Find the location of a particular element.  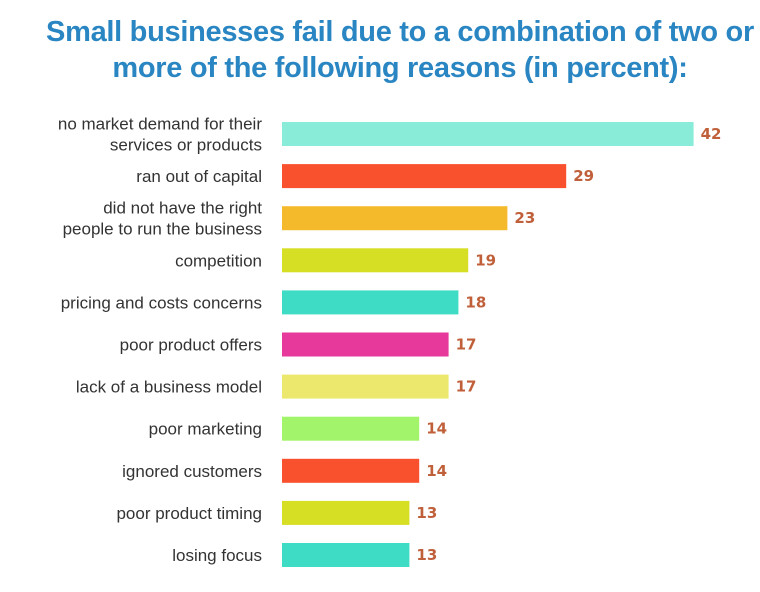

category-label-1: ran out of capital is located at coordinates (199, 176).